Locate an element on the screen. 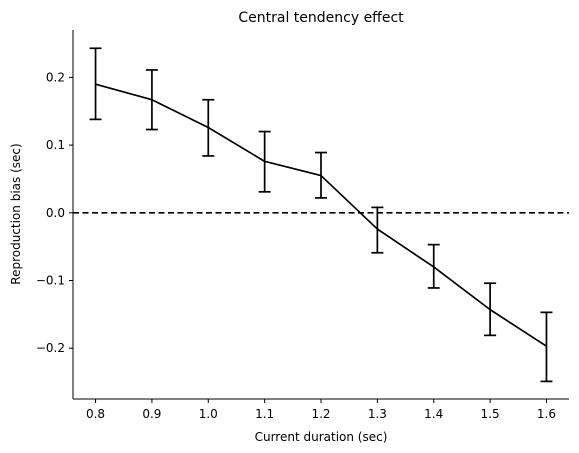 The height and width of the screenshot is (453, 579). y-axis-label: Reproduction bias (sec) is located at coordinates (16, 213).